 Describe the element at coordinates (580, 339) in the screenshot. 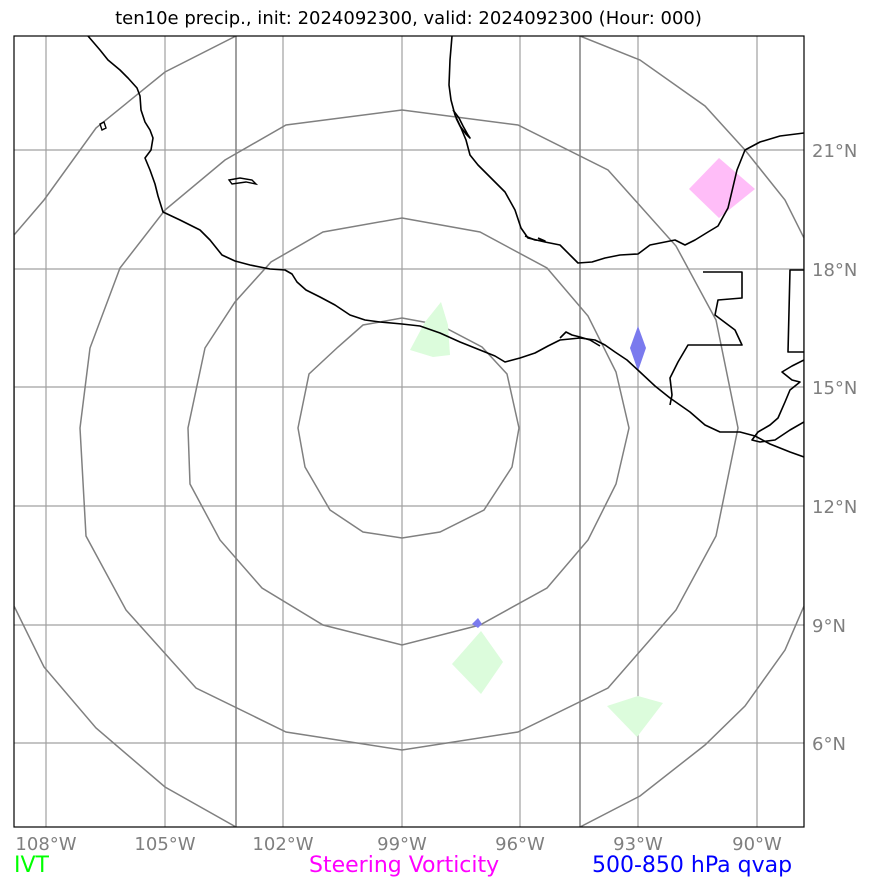

I see `oaxaca-coast-detail` at that location.